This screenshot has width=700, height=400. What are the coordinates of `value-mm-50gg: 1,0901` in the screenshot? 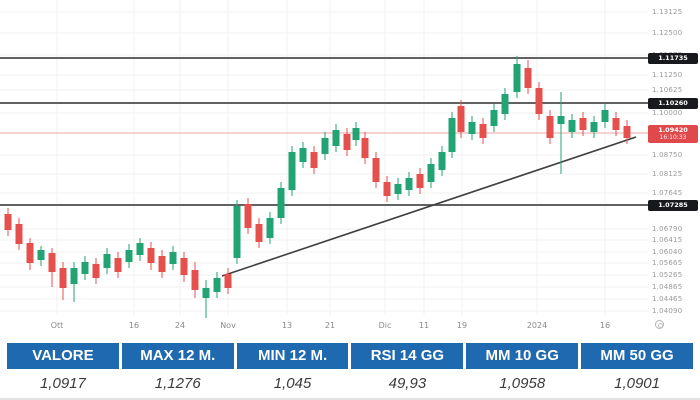 It's located at (637, 383).